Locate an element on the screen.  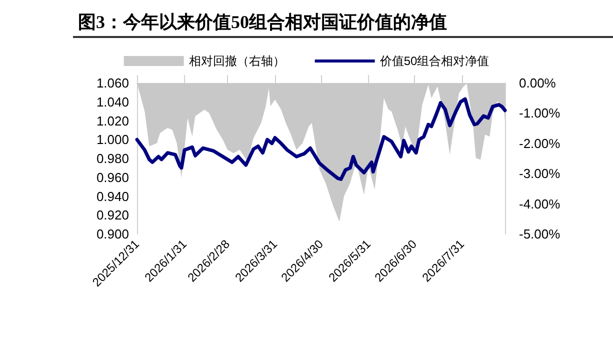
y2-tick-label: -2.00% is located at coordinates (540, 143).